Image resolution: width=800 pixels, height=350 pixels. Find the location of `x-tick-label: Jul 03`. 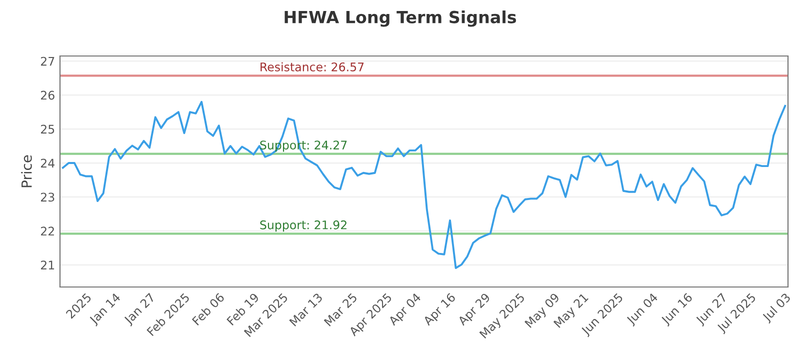

x-tick-label: Jul 03 is located at coordinates (776, 308).